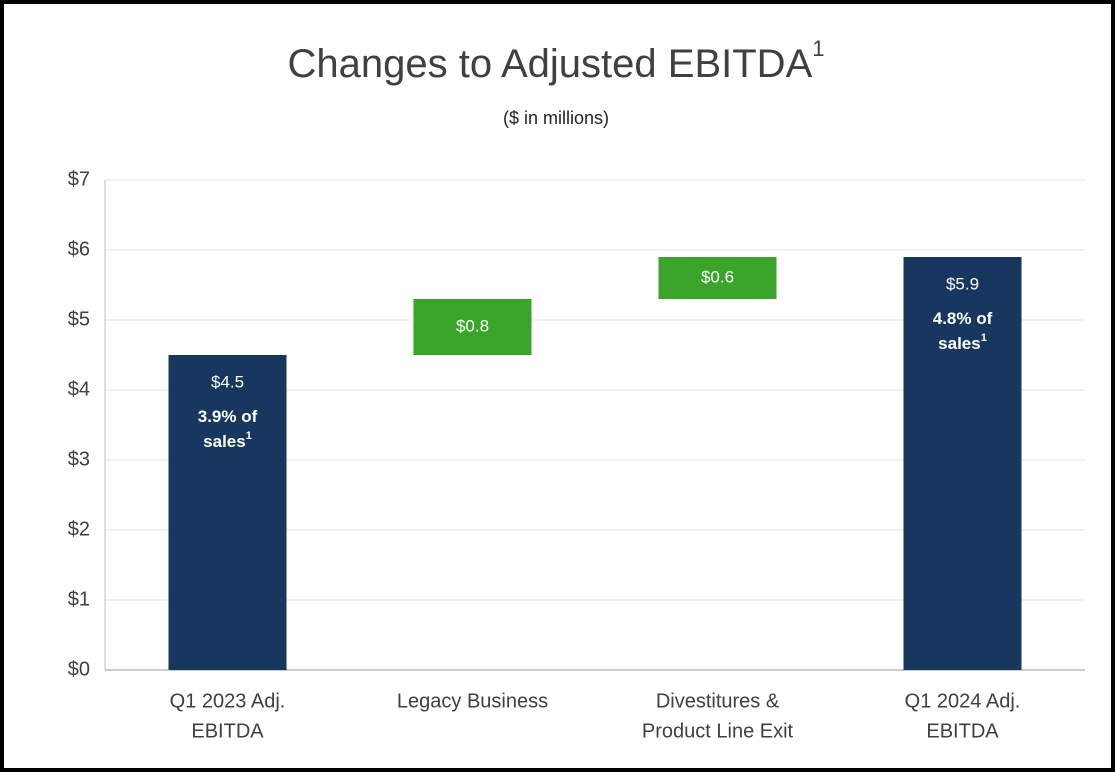  I want to click on data-label: $4.5, so click(227, 381).